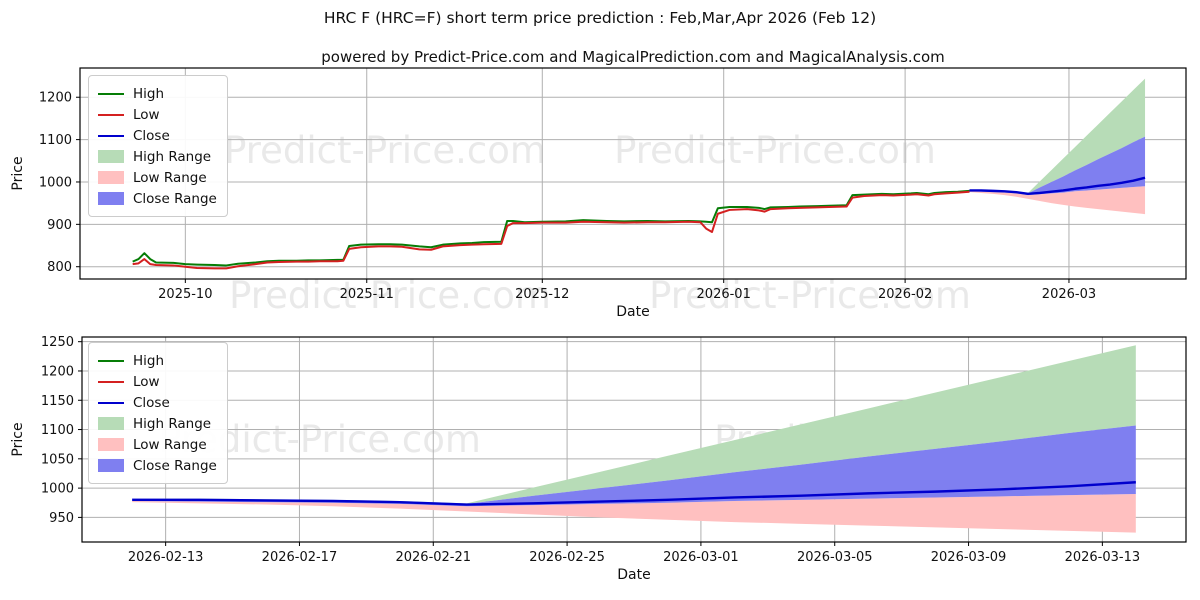 Image resolution: width=1200 pixels, height=600 pixels. What do you see at coordinates (59, 267) in the screenshot?
I see `y-tick-label: 800` at bounding box center [59, 267].